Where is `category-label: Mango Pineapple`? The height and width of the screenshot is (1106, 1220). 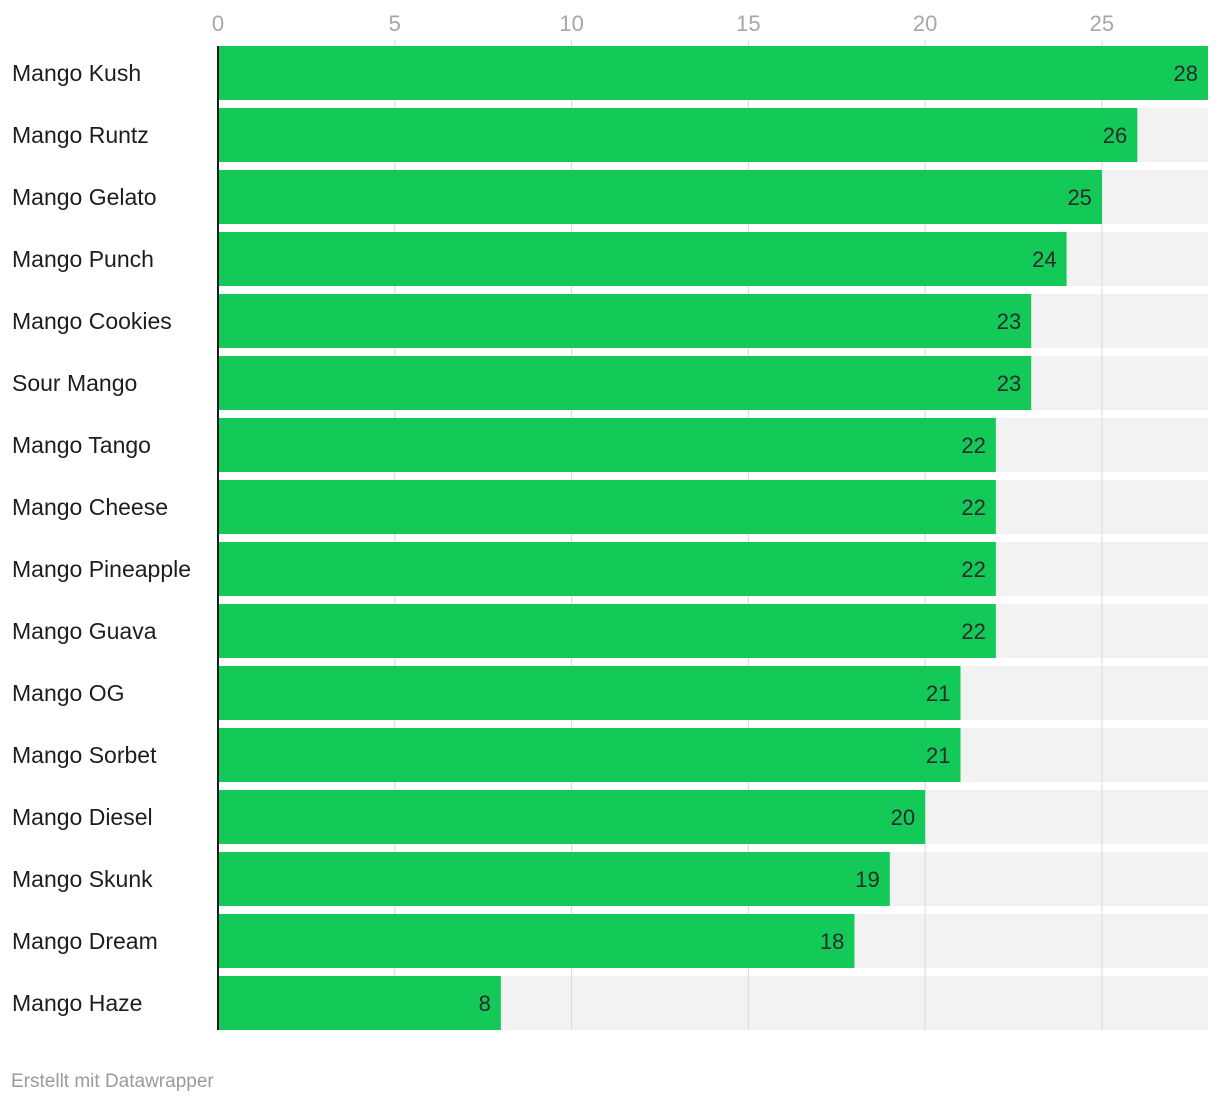 category-label: Mango Pineapple is located at coordinates (101, 569).